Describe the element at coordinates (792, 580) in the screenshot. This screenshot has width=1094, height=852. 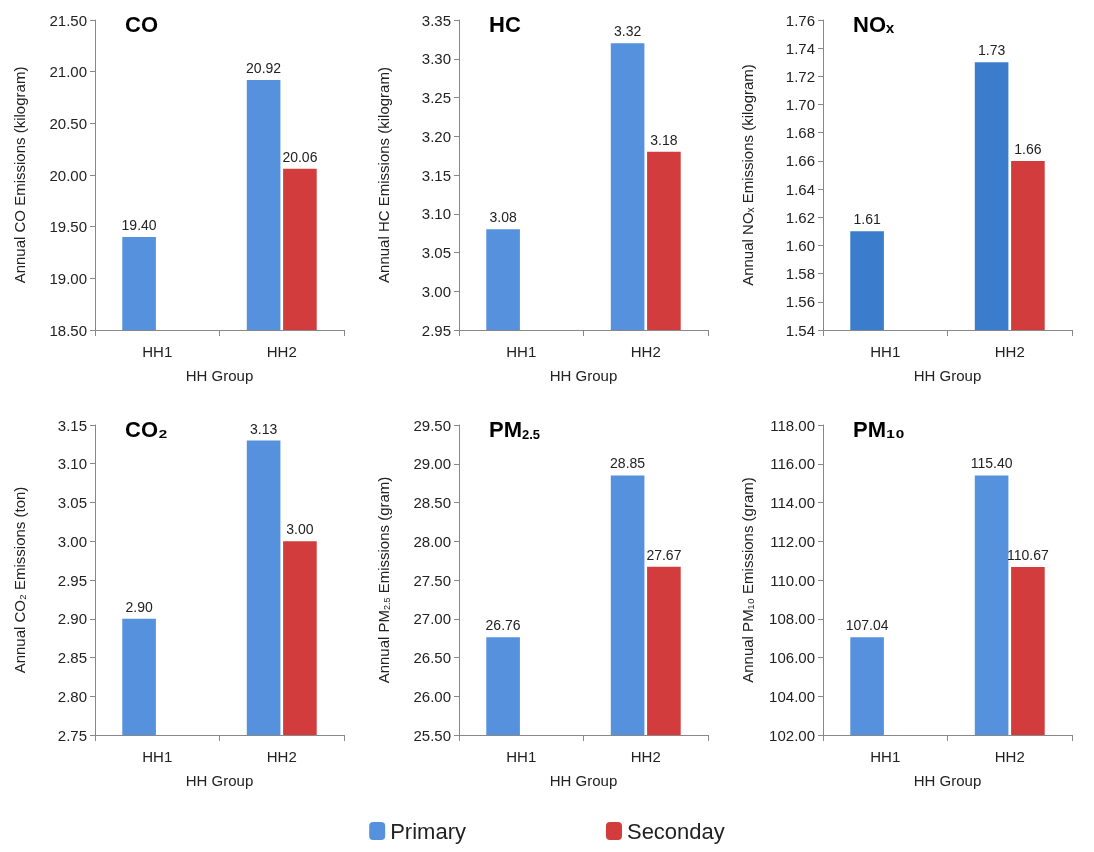
I see `y-tick-label: 110.00` at that location.